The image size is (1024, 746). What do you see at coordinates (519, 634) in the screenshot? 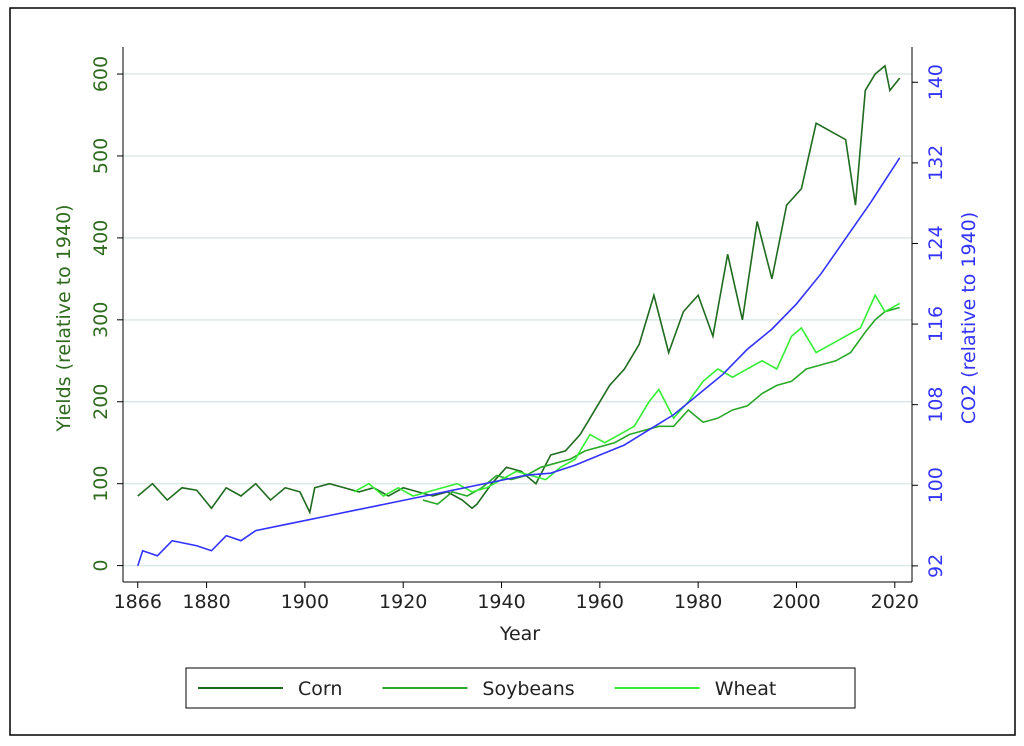
I see `x-axis-title: Year` at bounding box center [519, 634].